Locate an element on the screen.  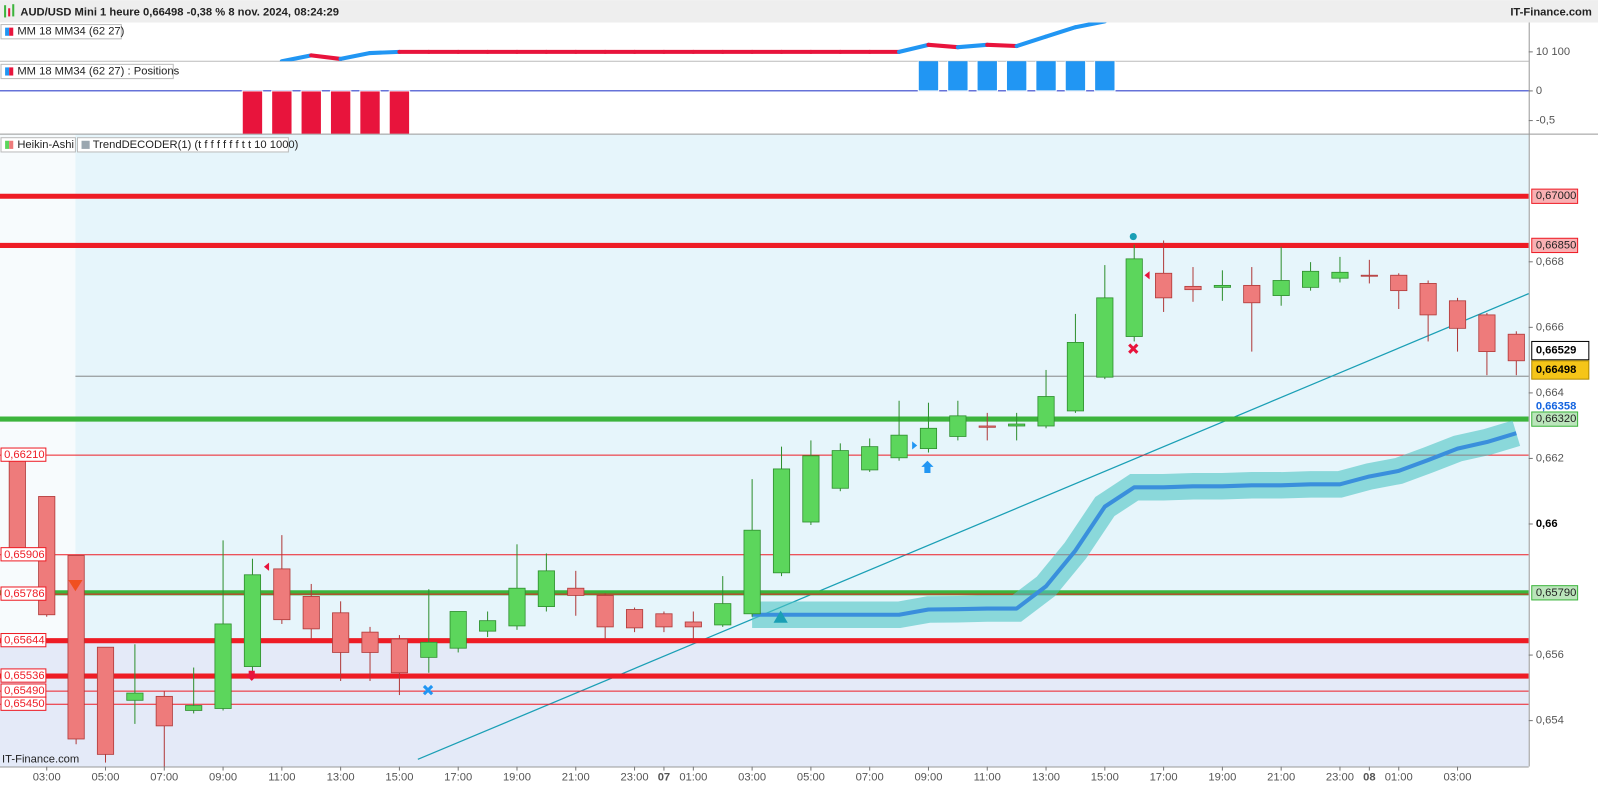
signal-dot is located at coordinates (1133, 236).